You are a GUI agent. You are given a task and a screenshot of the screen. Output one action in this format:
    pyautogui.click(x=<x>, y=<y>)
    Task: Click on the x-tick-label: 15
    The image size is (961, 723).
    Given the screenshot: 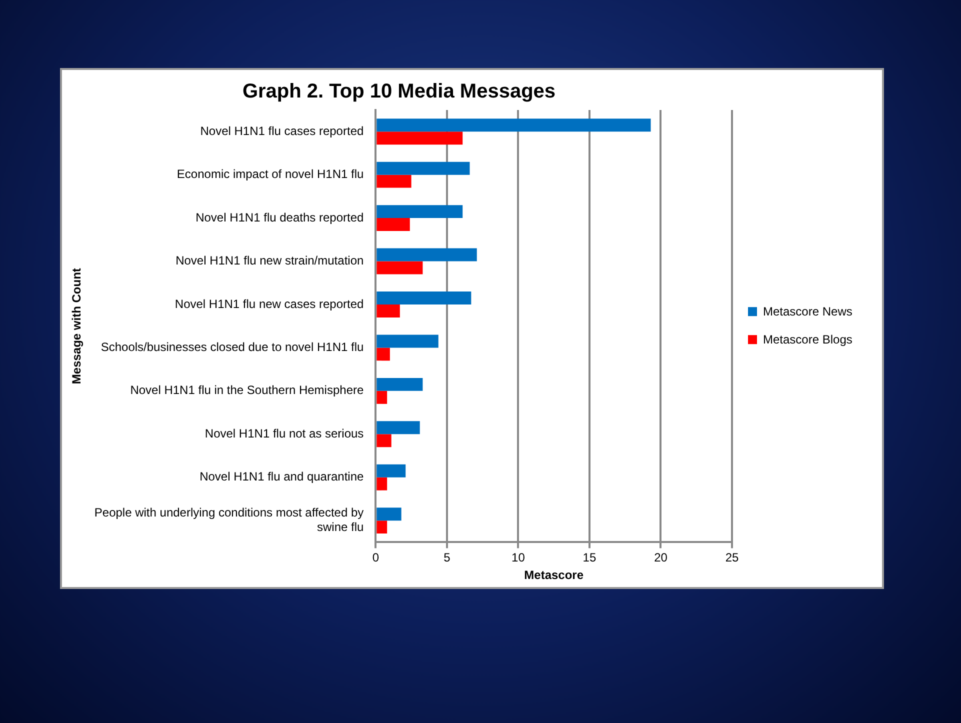 What is the action you would take?
    pyautogui.click(x=589, y=557)
    